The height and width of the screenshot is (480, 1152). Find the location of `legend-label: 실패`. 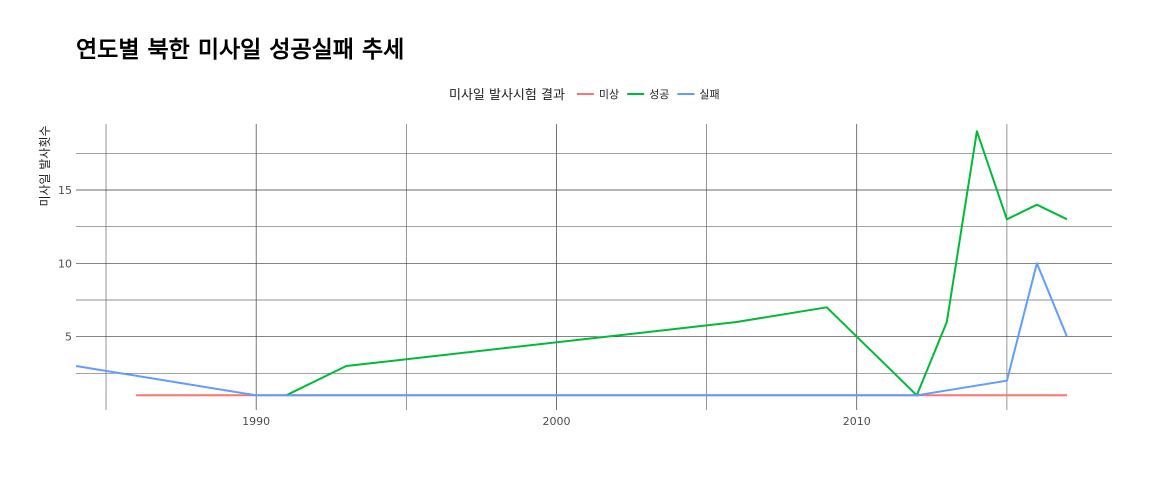

legend-label: 실패 is located at coordinates (709, 94).